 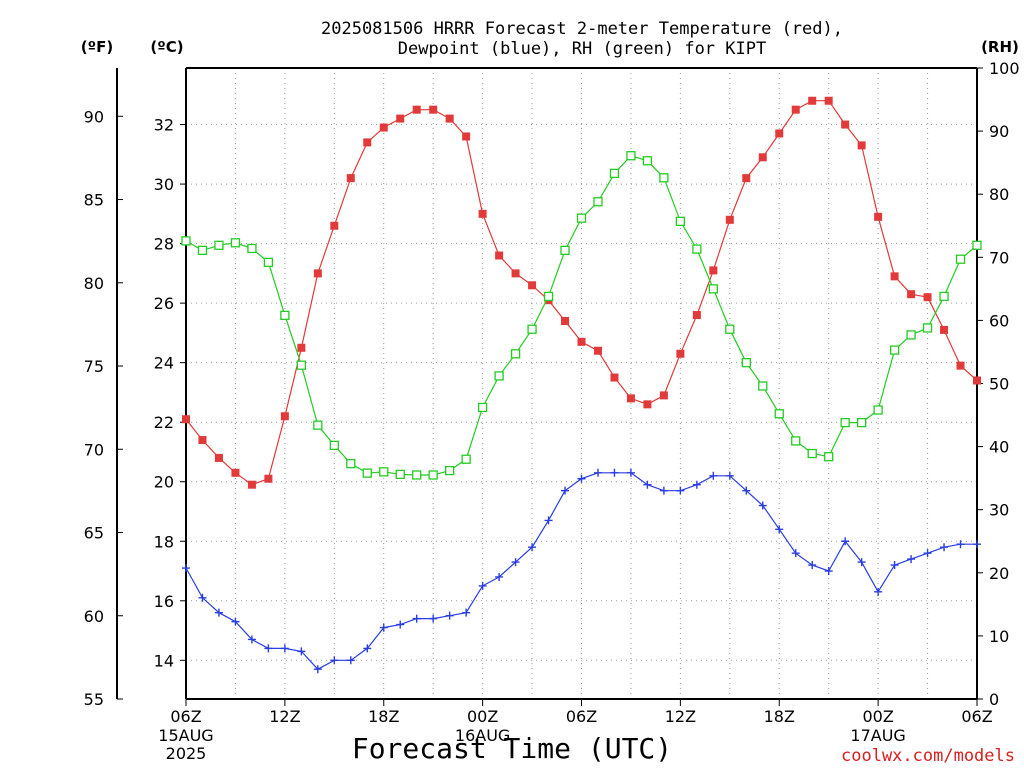 What do you see at coordinates (582, 49) in the screenshot?
I see `chart-title-line2: Dewpoint (blue), RH (green) for KIPT` at bounding box center [582, 49].